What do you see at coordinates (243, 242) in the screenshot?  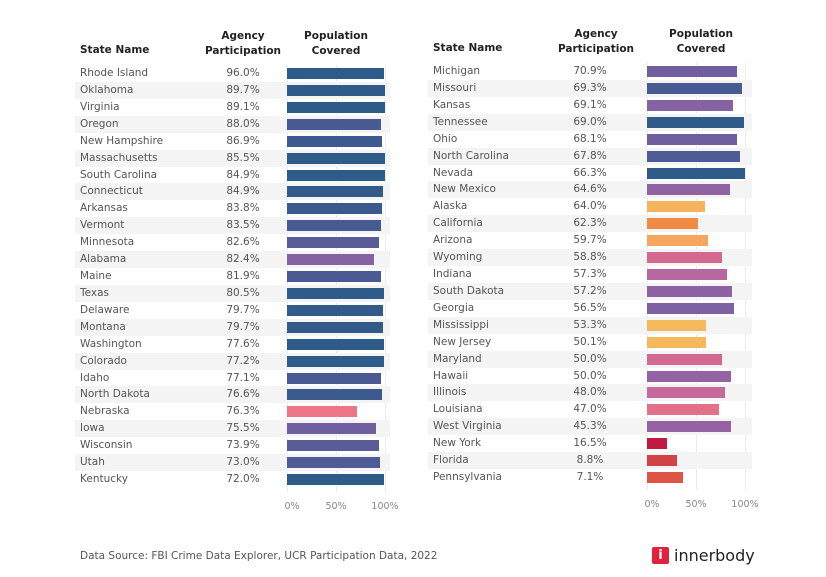 I see `agency-participation: 82.6%` at bounding box center [243, 242].